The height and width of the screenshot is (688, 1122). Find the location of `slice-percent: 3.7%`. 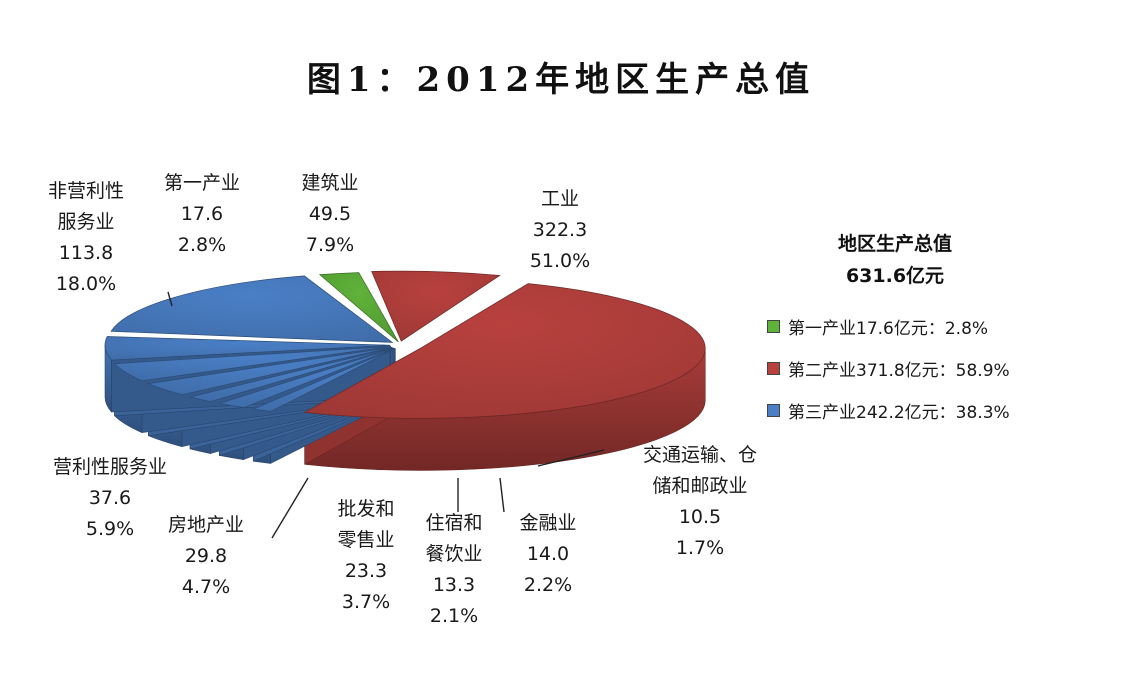

slice-percent: 3.7% is located at coordinates (366, 602).